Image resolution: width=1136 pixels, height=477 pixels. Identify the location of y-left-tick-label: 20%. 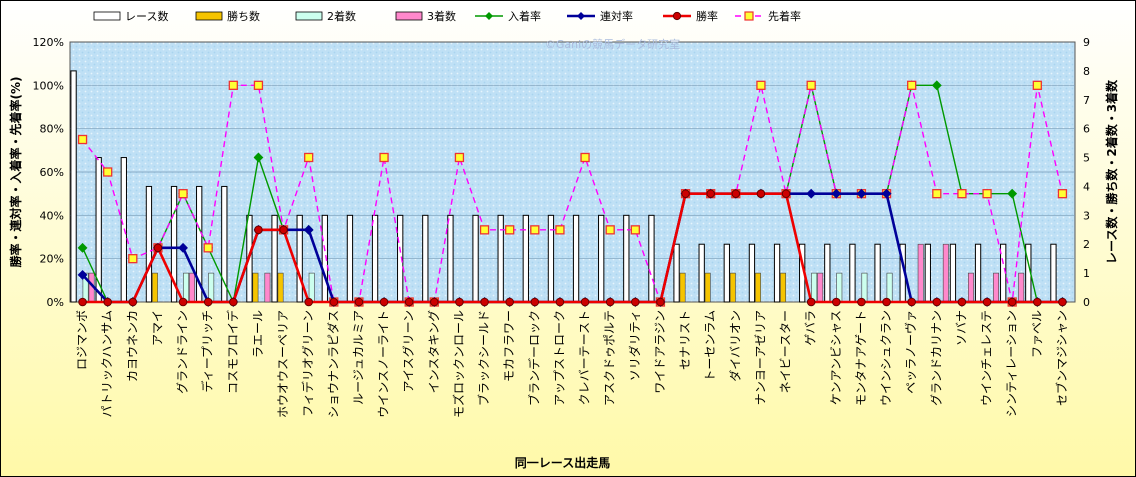
(52, 259).